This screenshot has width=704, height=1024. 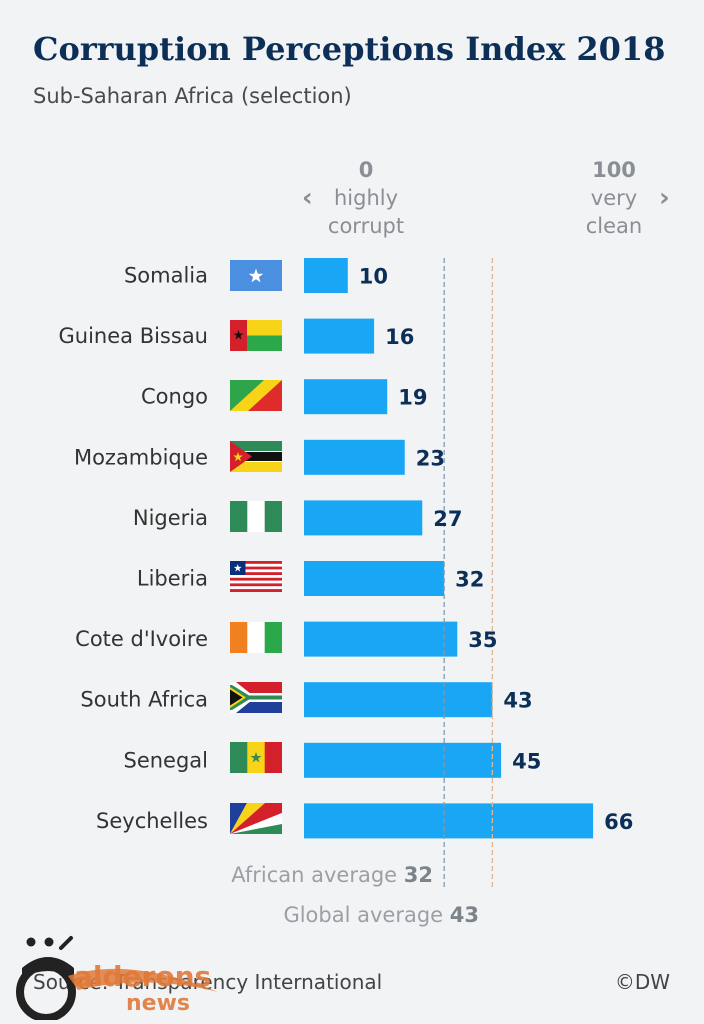 I want to click on category-label-liberia: Liberia, so click(x=172, y=579).